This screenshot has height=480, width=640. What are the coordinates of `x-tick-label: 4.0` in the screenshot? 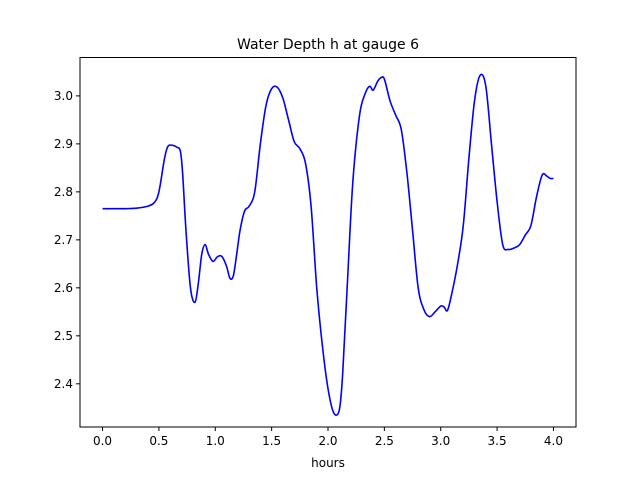 It's located at (553, 441).